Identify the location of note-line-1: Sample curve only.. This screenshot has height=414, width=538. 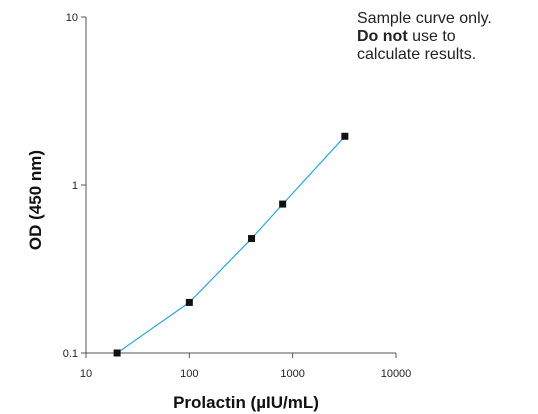
(424, 18).